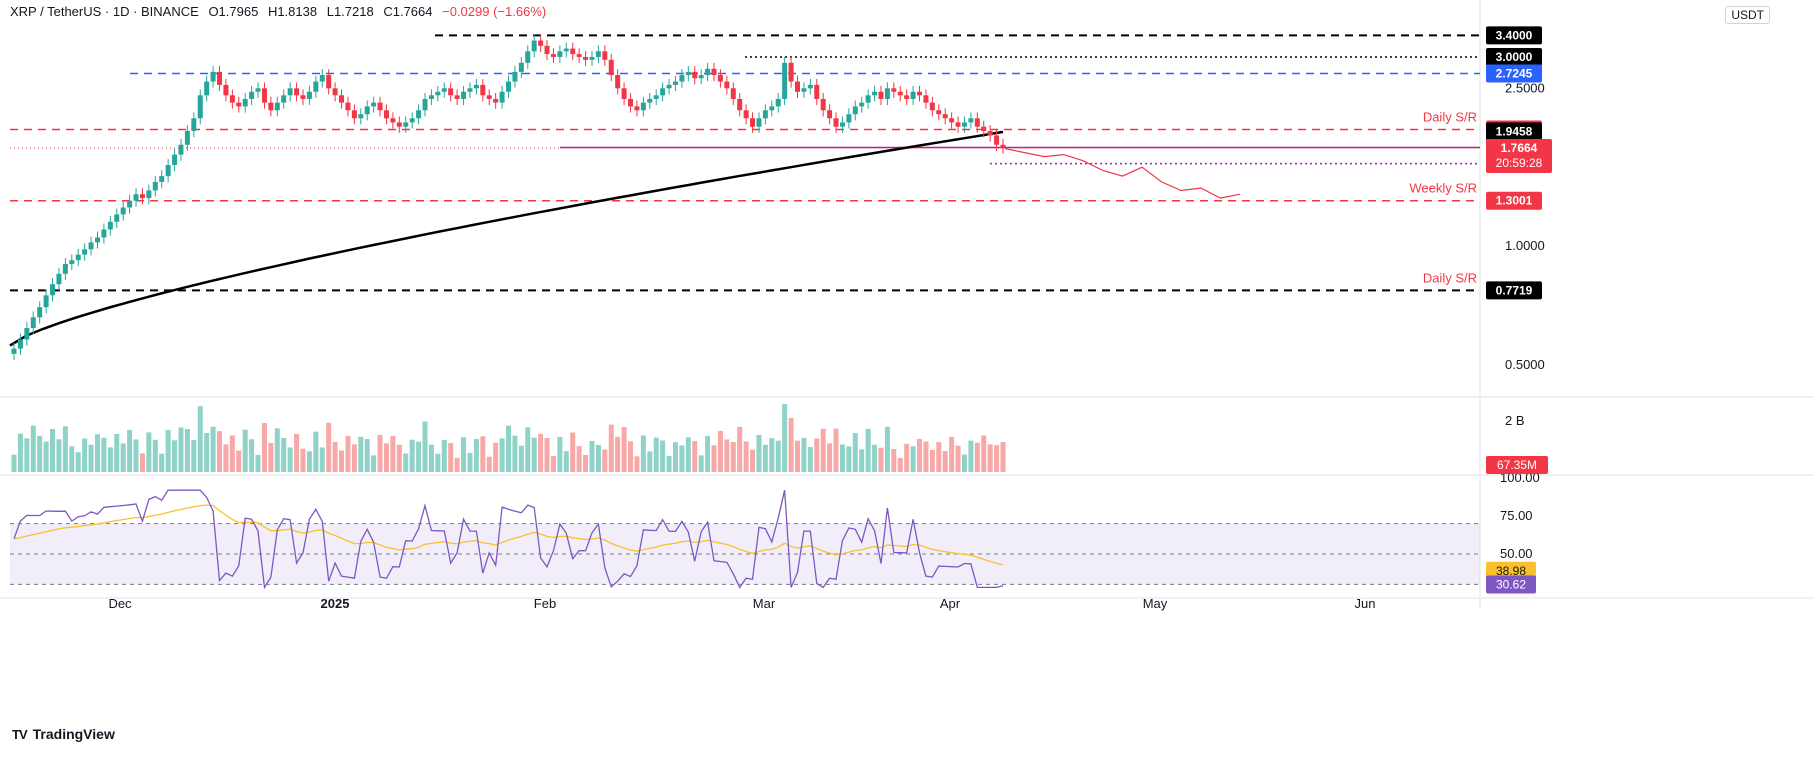  I want to click on currency-button: USDT, so click(1747, 15).